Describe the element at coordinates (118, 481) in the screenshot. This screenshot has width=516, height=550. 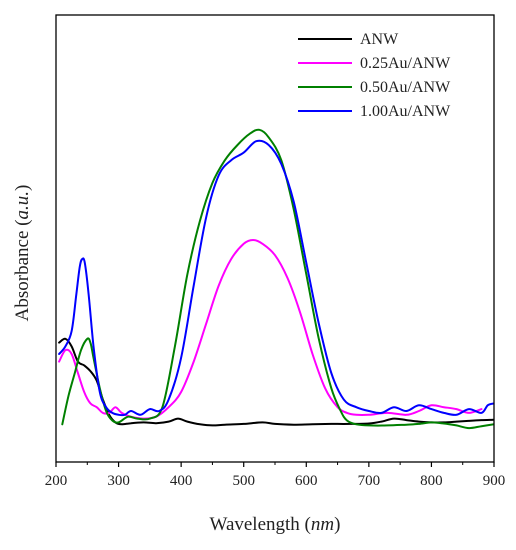
I see `x-tick-label-300: 300` at that location.